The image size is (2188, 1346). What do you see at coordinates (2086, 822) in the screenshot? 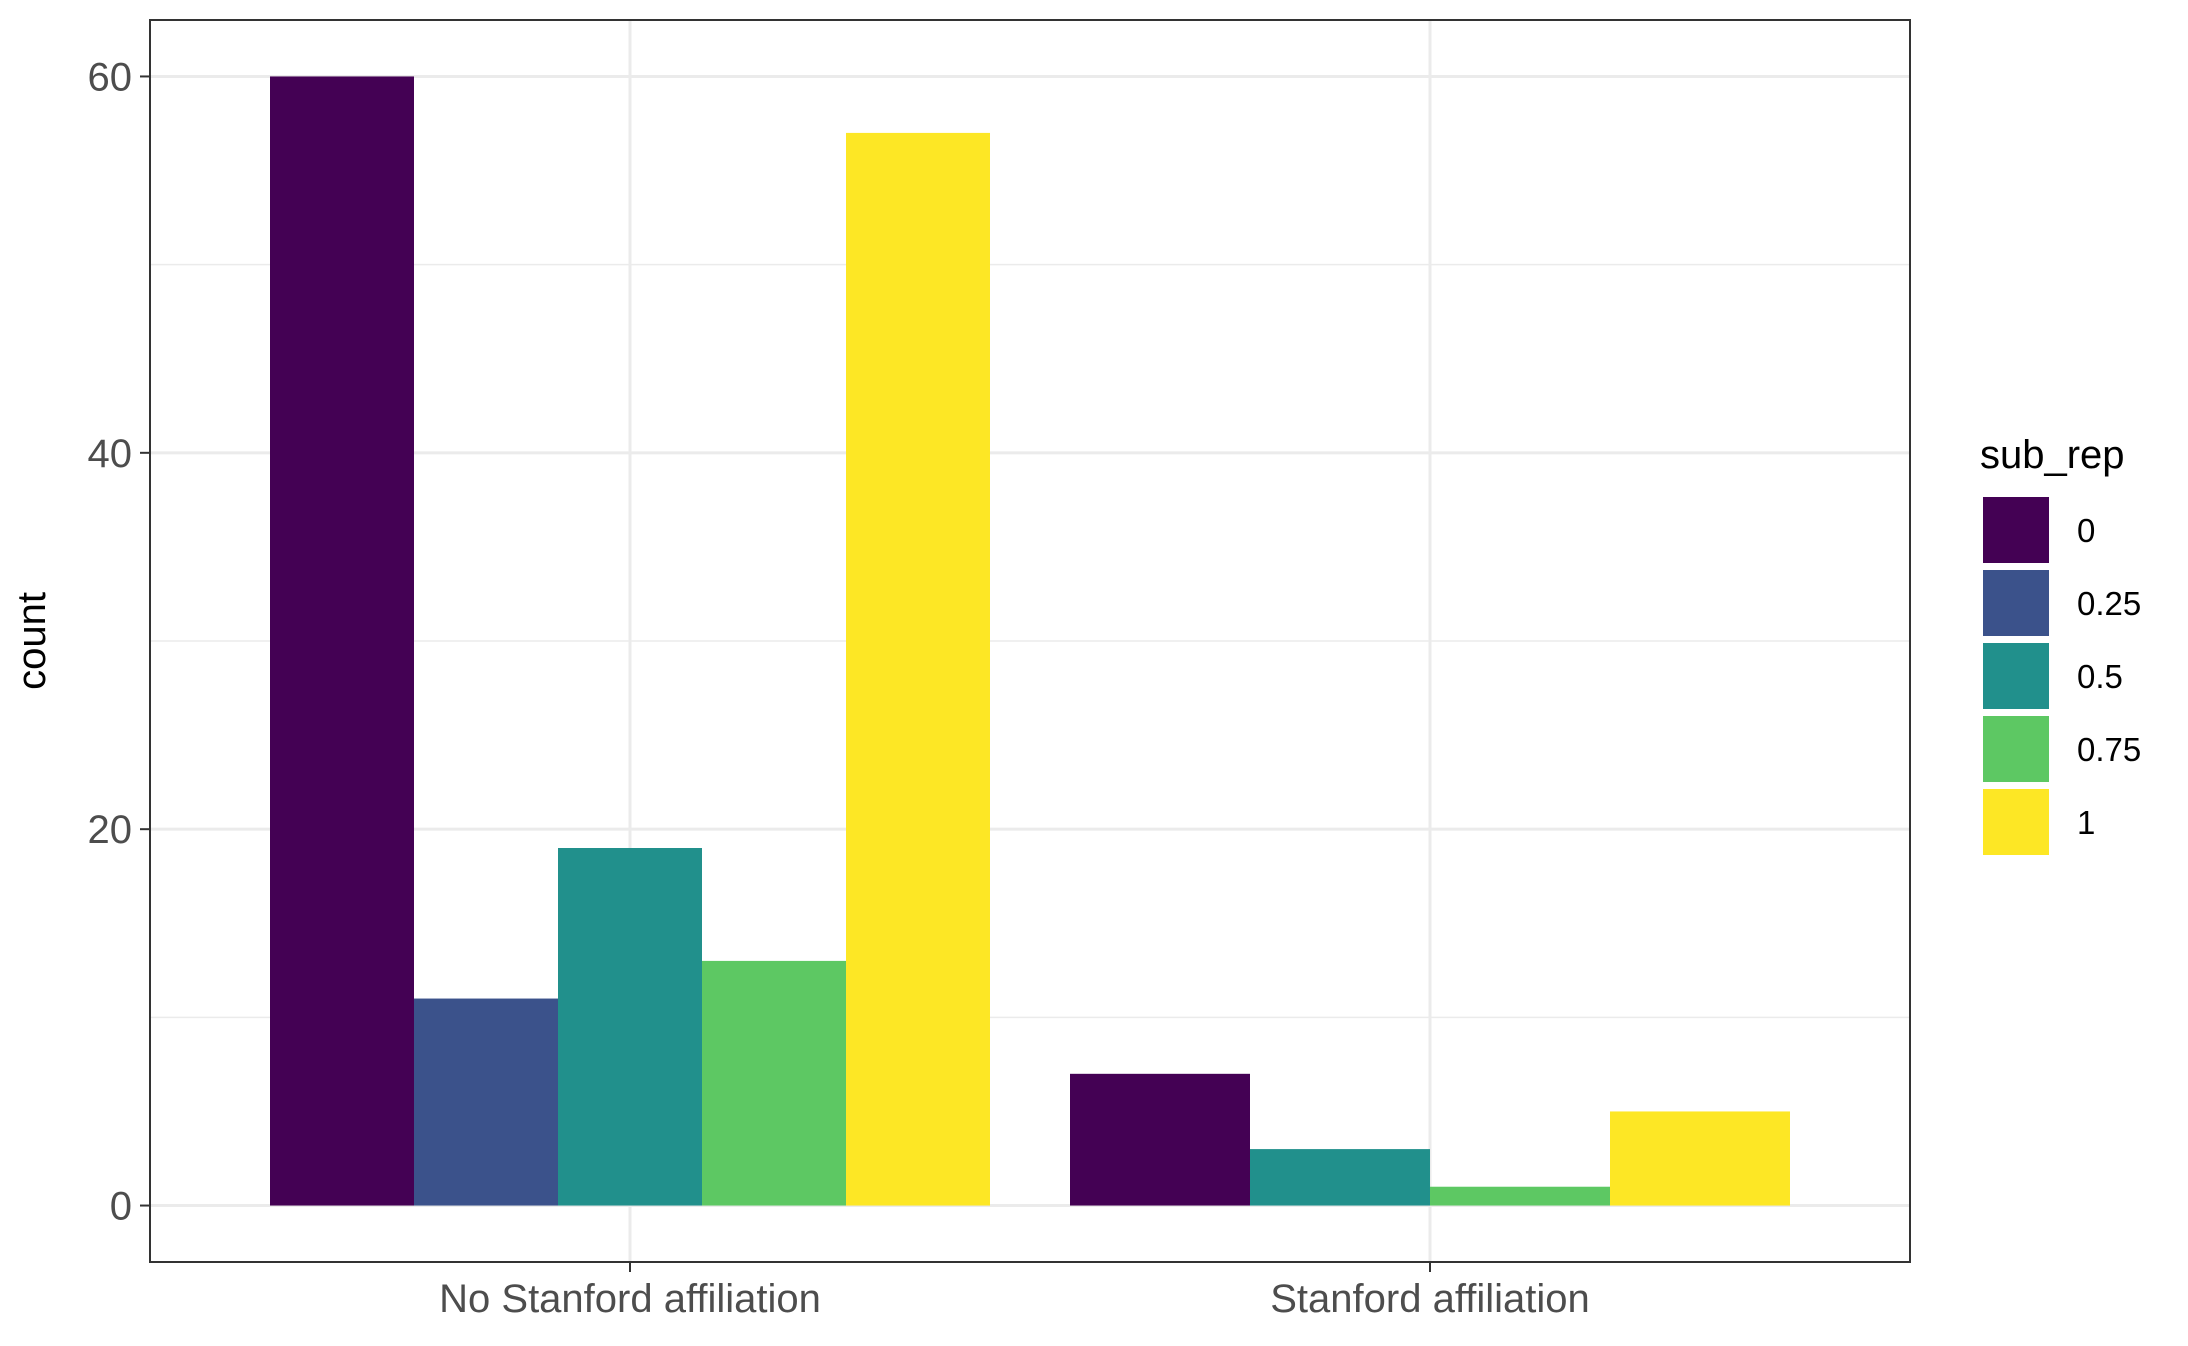
I see `legend-label: 1` at bounding box center [2086, 822].